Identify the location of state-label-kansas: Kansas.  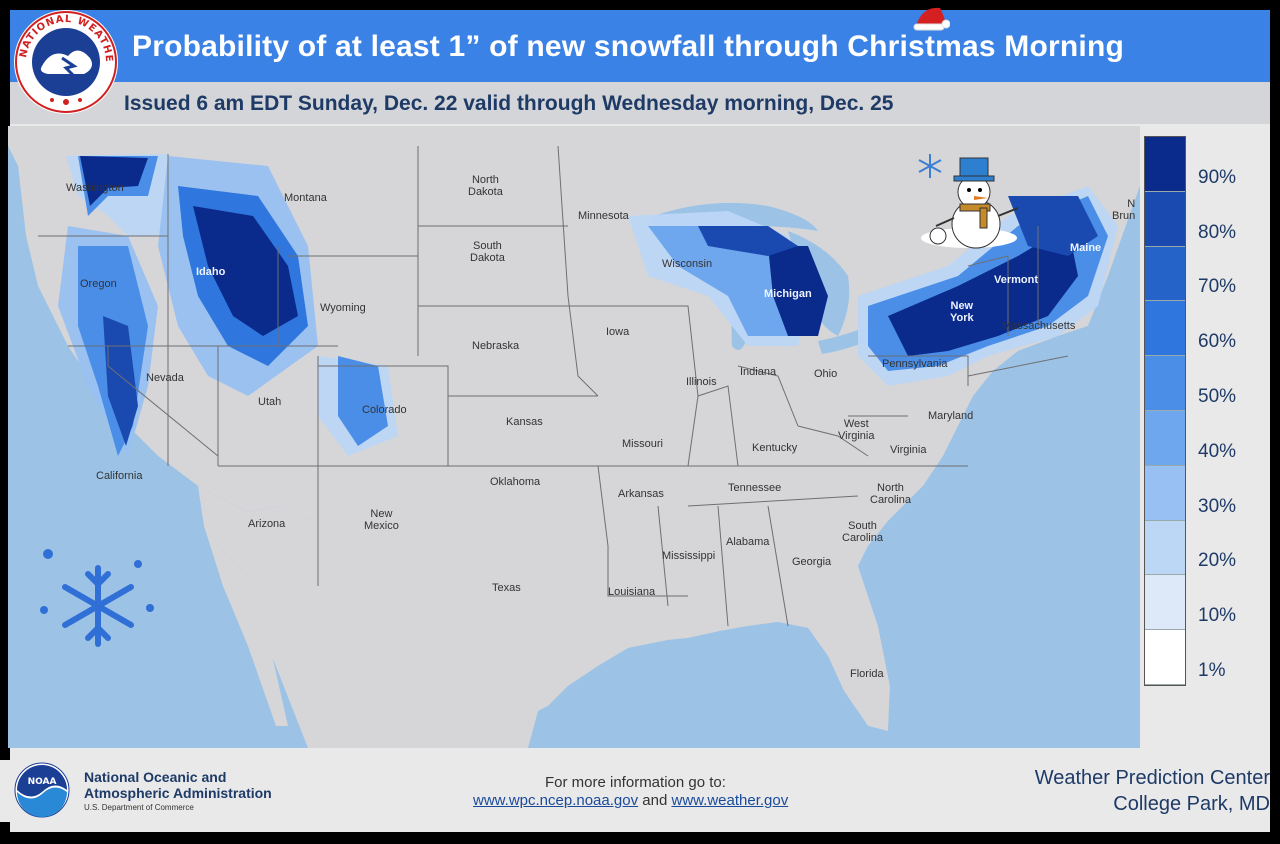
(524, 422).